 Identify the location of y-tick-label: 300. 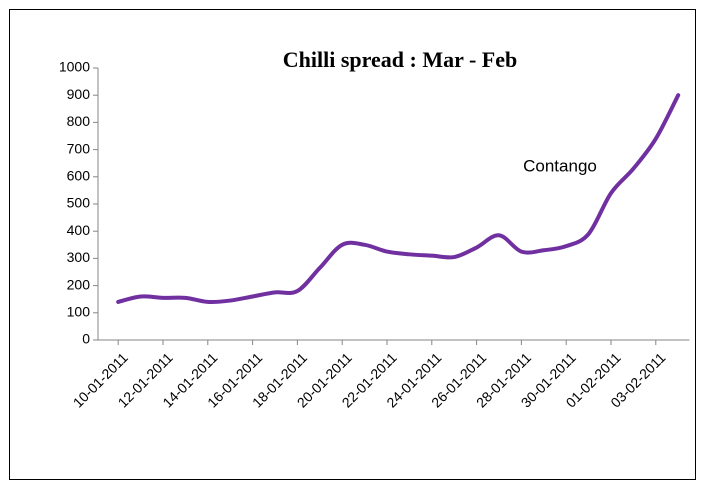
(79, 257).